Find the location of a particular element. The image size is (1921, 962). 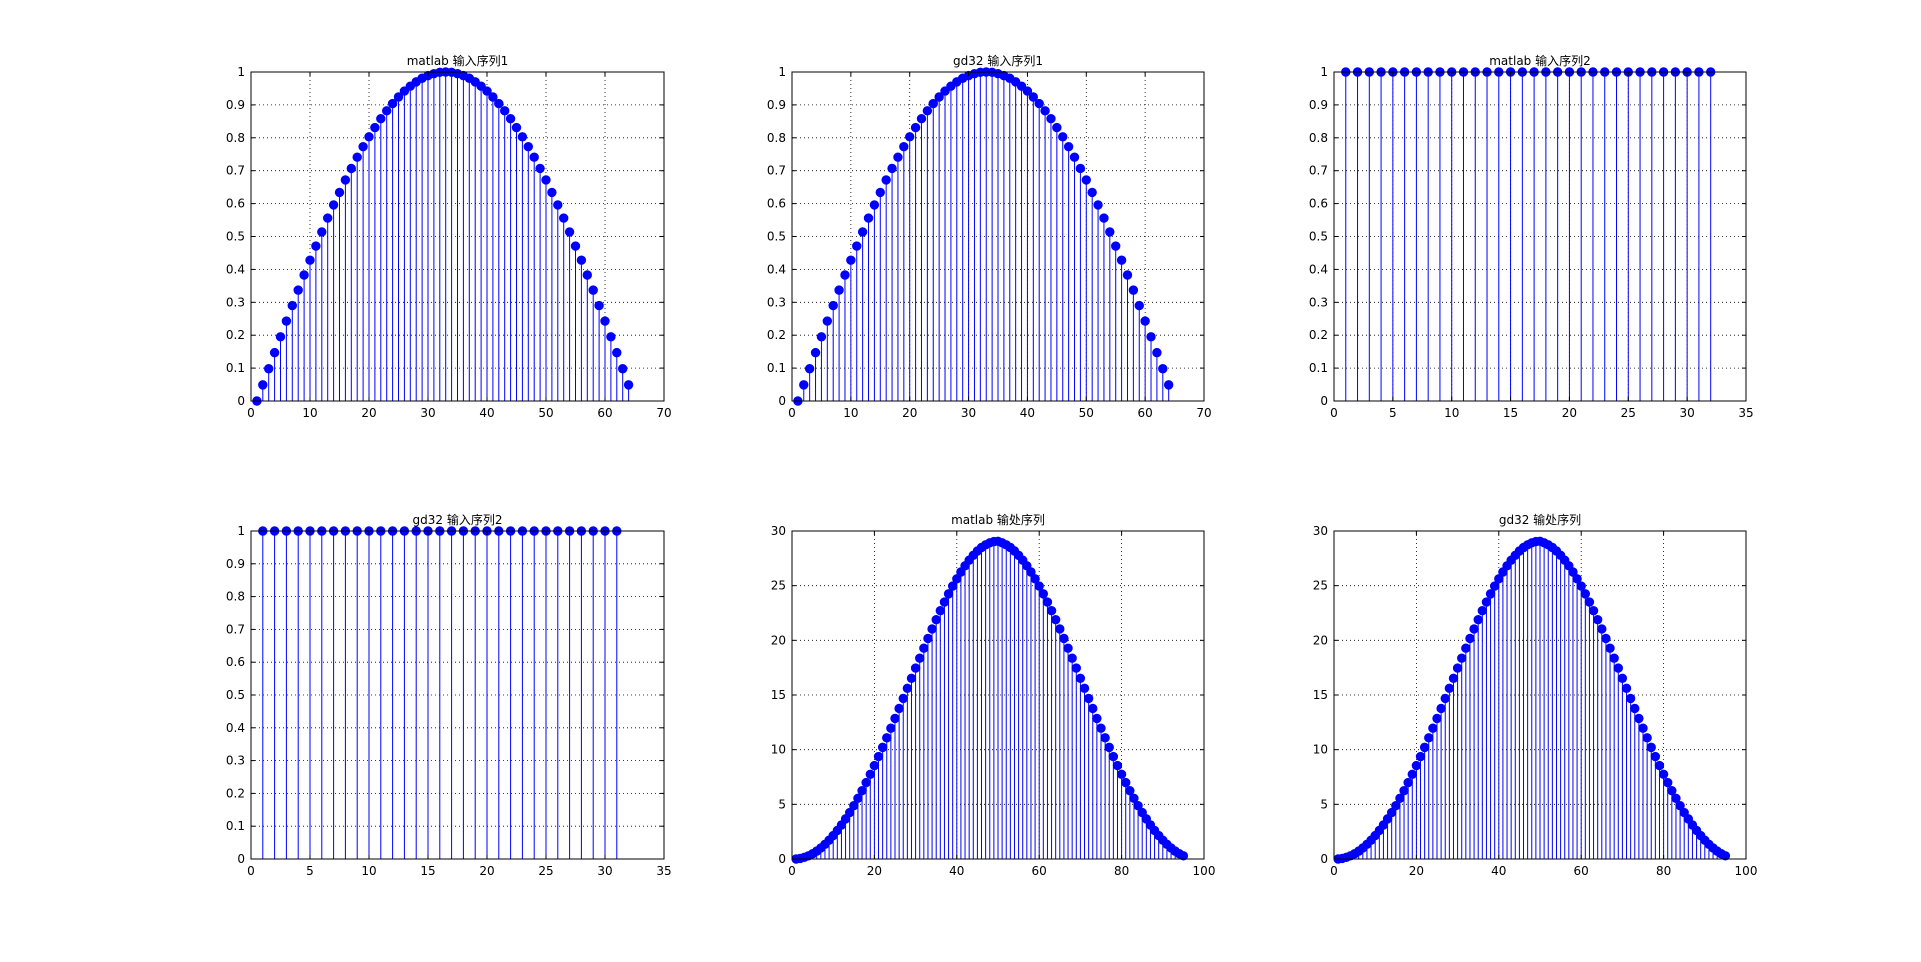

x-tick-label: 10 is located at coordinates (368, 871).